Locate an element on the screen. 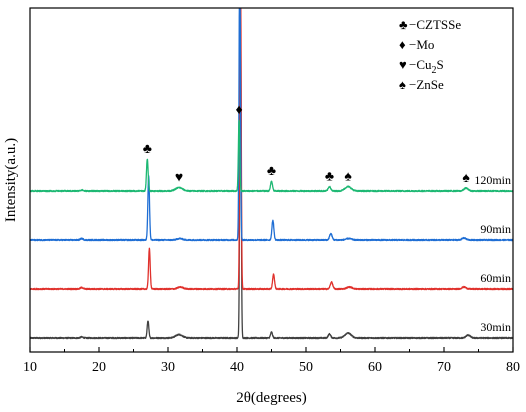 The width and height of the screenshot is (526, 412). legend-label: −ZnSe is located at coordinates (426, 84).